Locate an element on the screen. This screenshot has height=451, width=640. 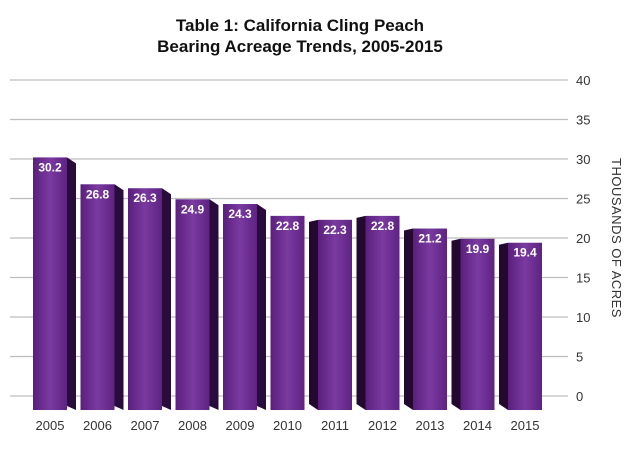
y-tick-label: 15 is located at coordinates (583, 278).